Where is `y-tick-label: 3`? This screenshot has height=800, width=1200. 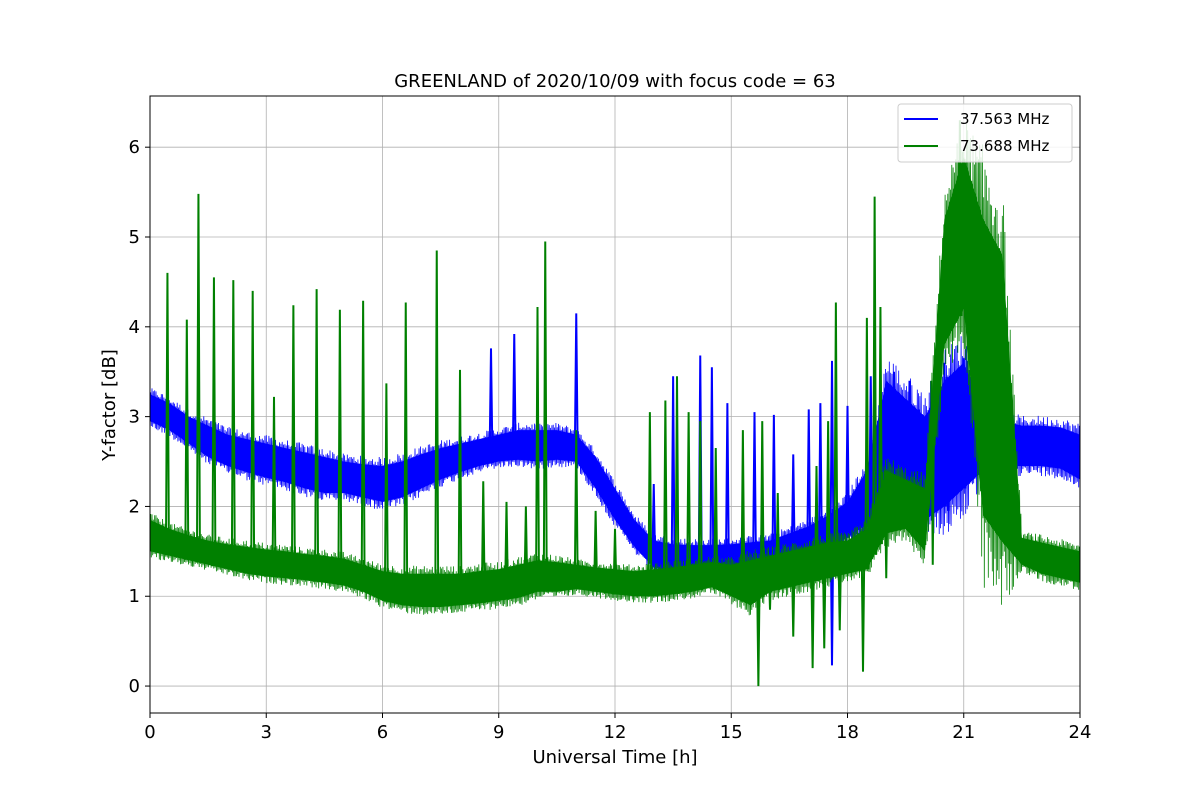
y-tick-label: 3 is located at coordinates (134, 417).